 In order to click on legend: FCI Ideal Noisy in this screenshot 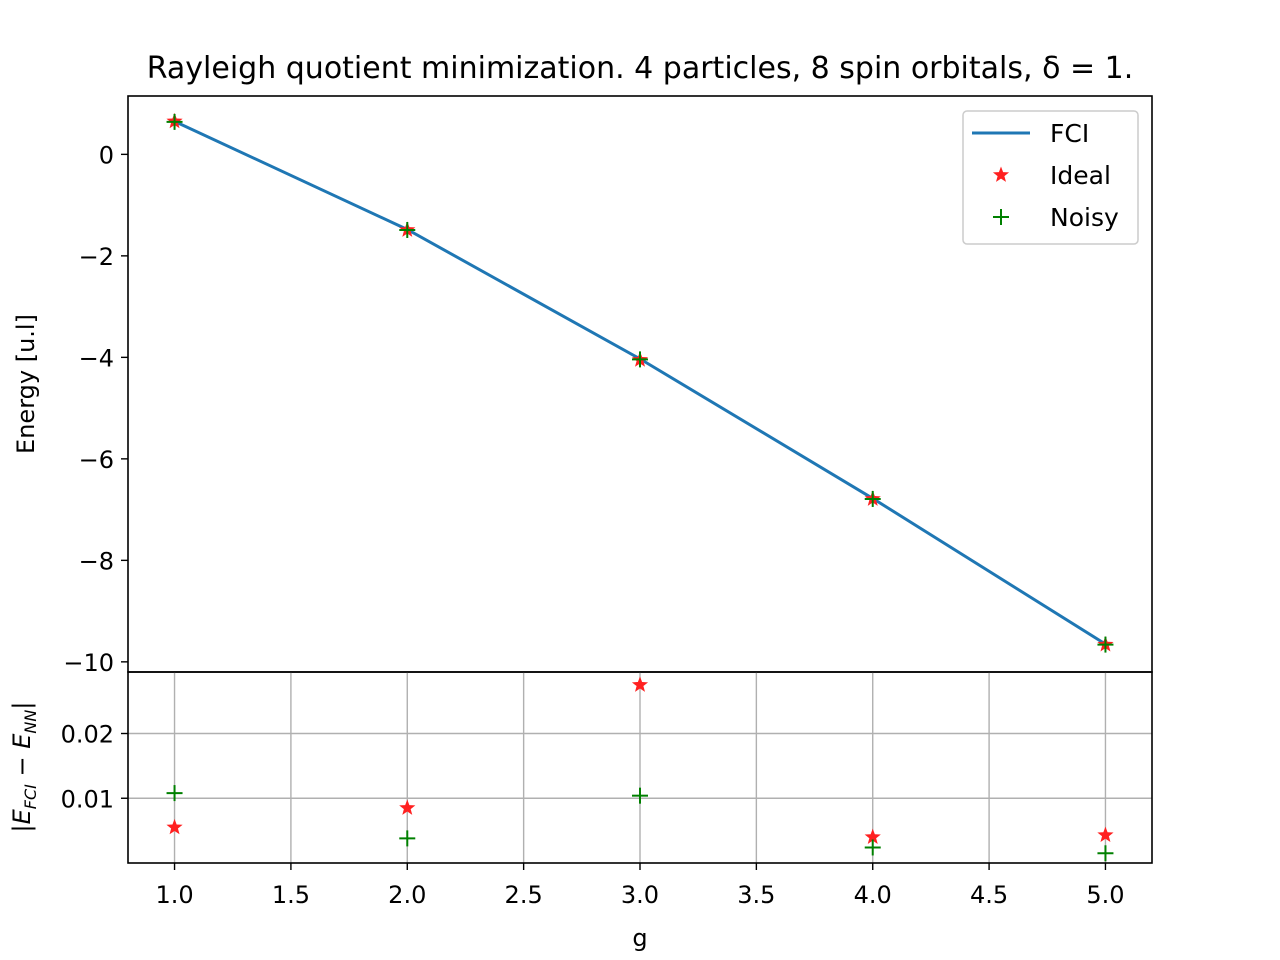, I will do `click(1050, 177)`.